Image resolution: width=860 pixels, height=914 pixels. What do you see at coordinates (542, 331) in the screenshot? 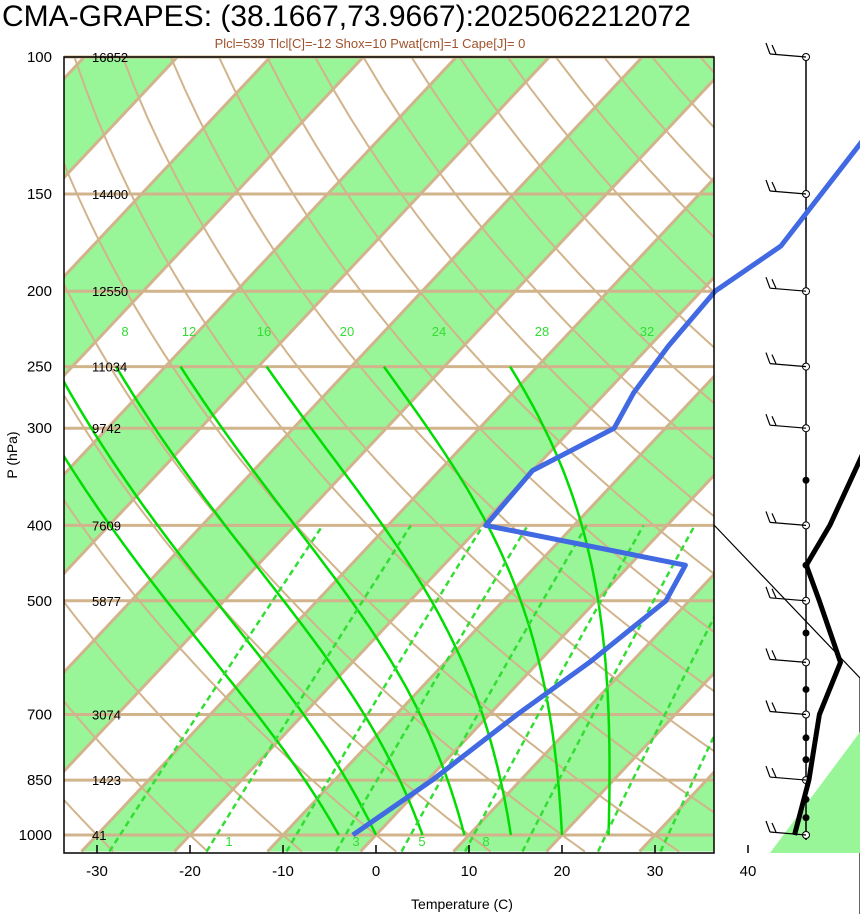
I see `moist-adiabat-label: 28` at bounding box center [542, 331].